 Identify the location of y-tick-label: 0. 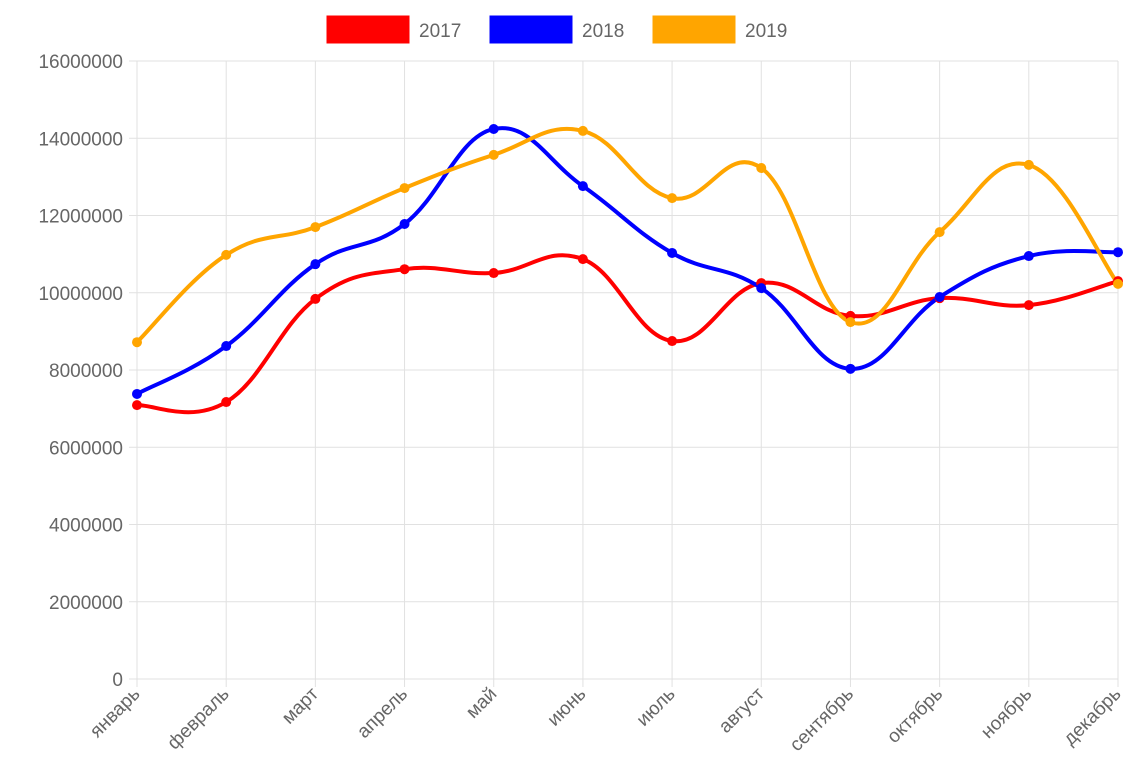
(117, 680).